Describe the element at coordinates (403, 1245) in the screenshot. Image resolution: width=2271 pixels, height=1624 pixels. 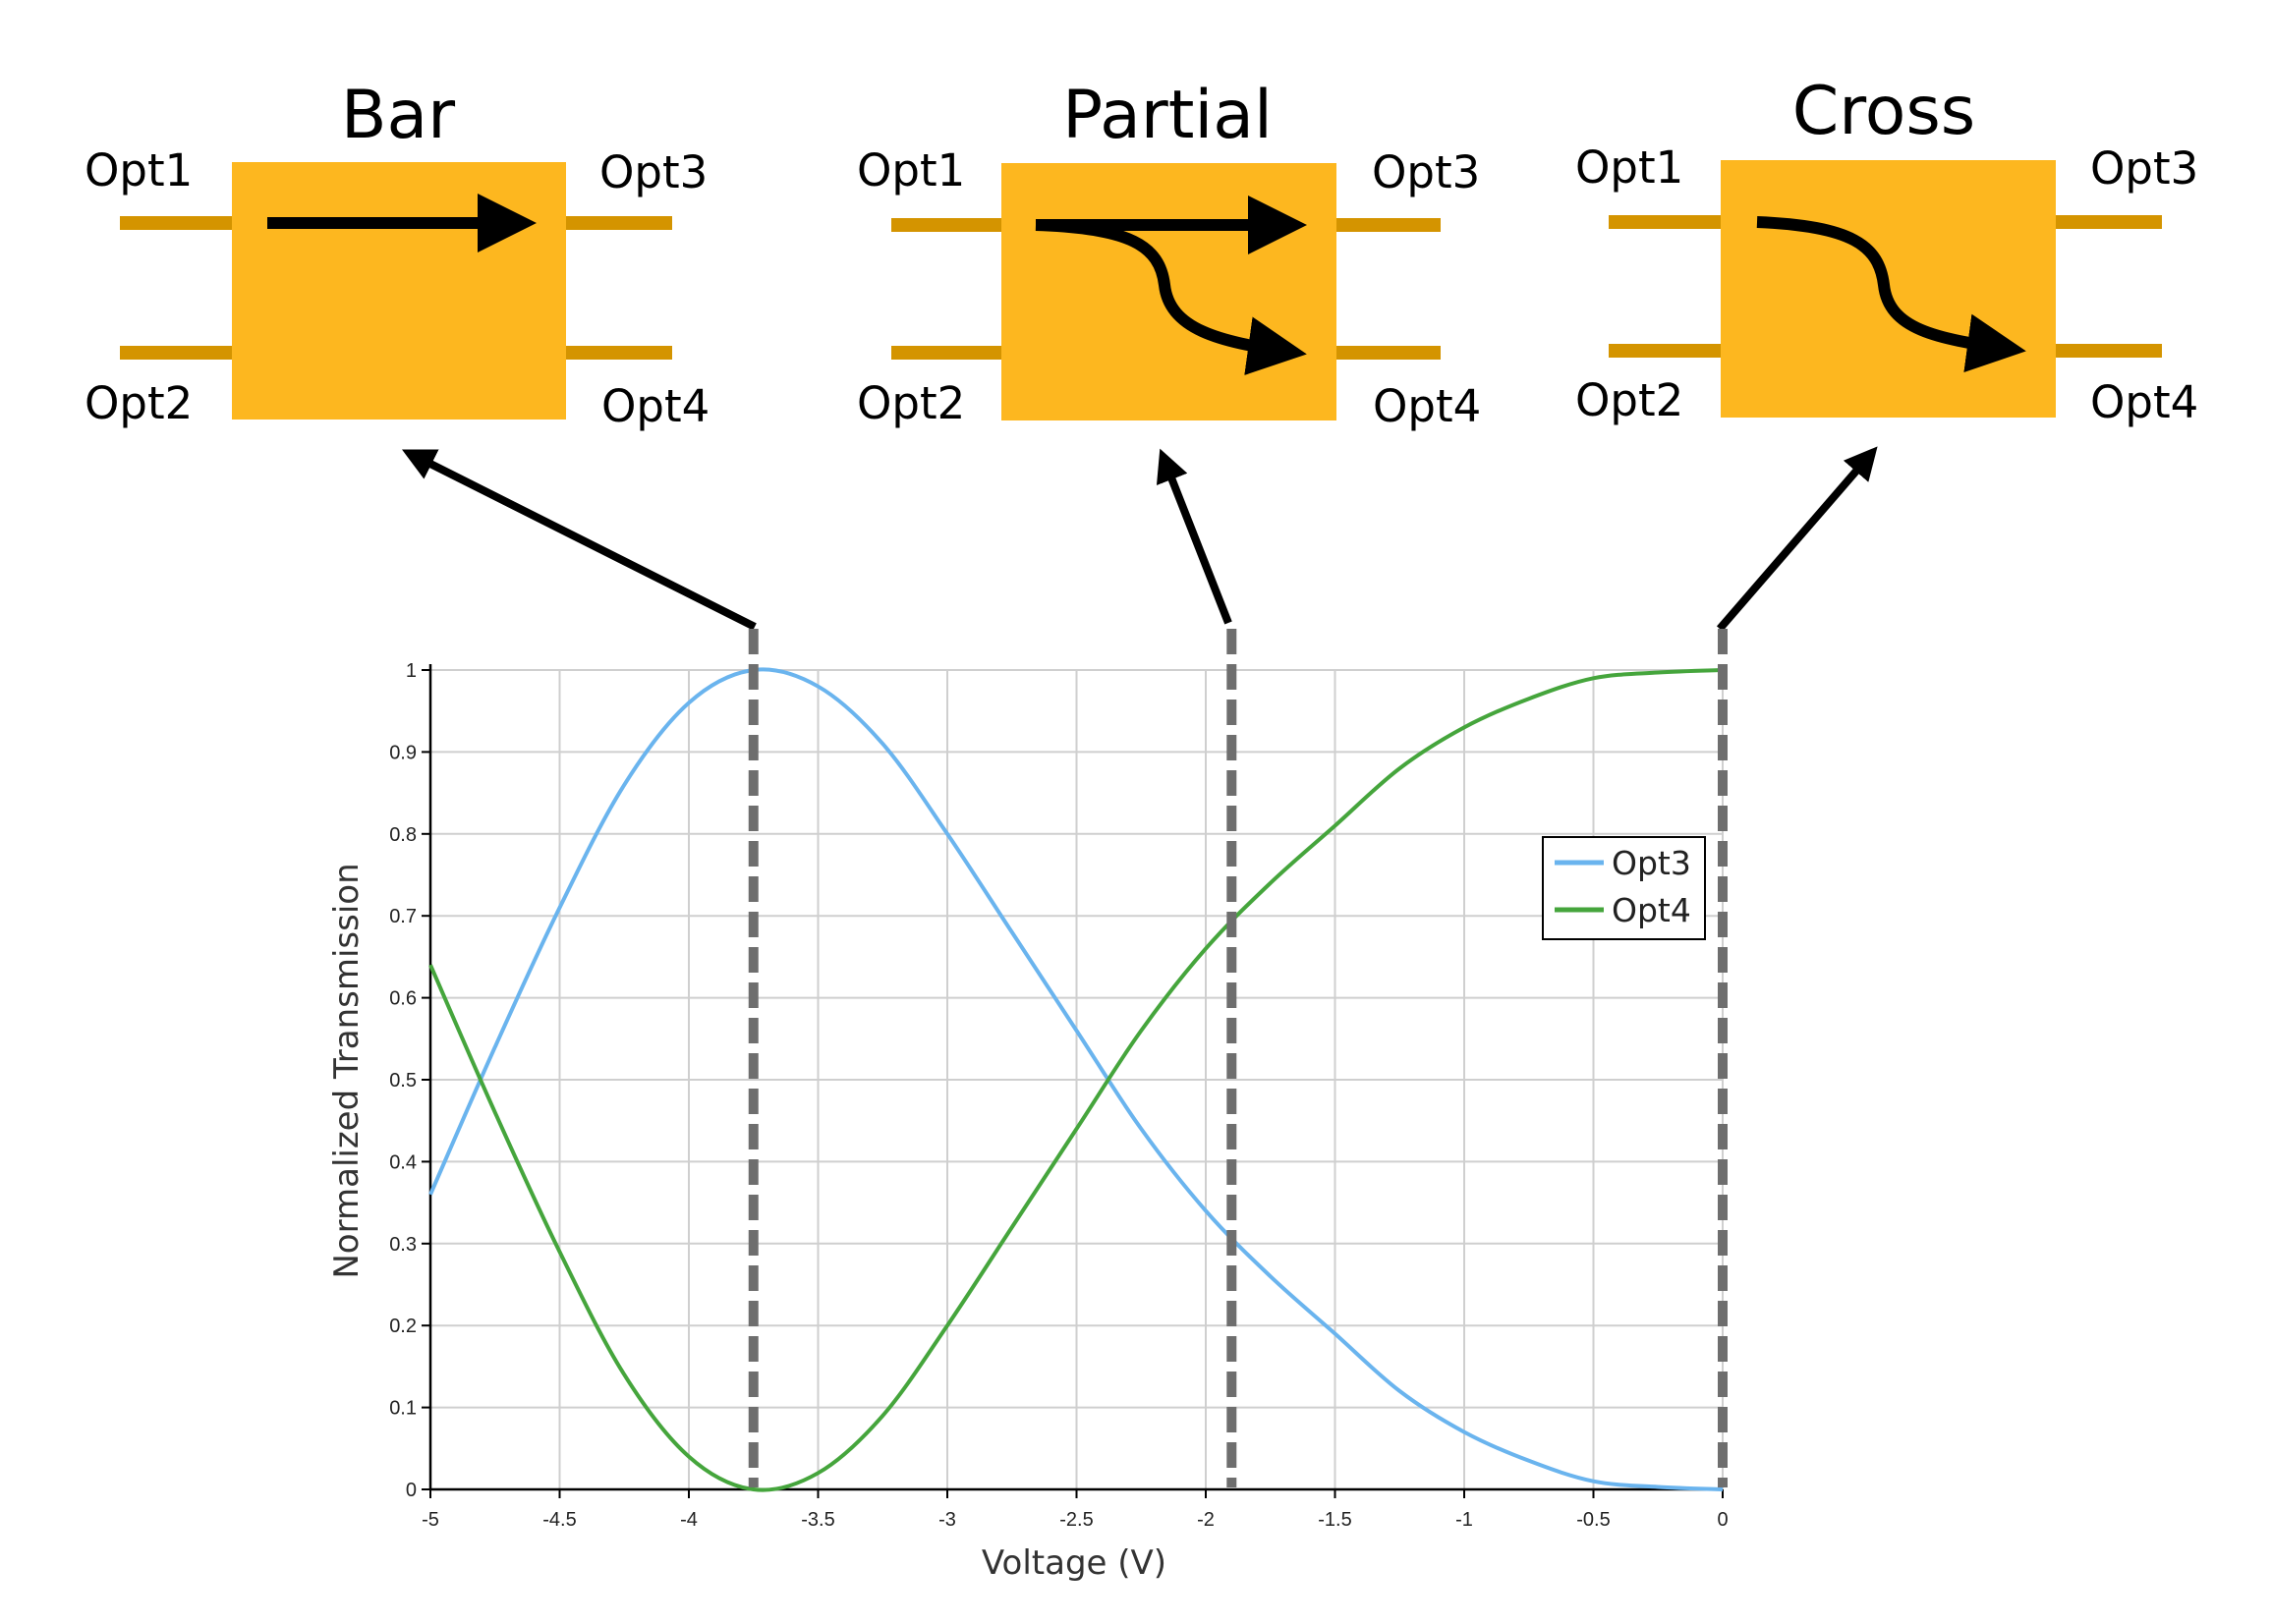
I see `y-tick-label: 0.3` at that location.